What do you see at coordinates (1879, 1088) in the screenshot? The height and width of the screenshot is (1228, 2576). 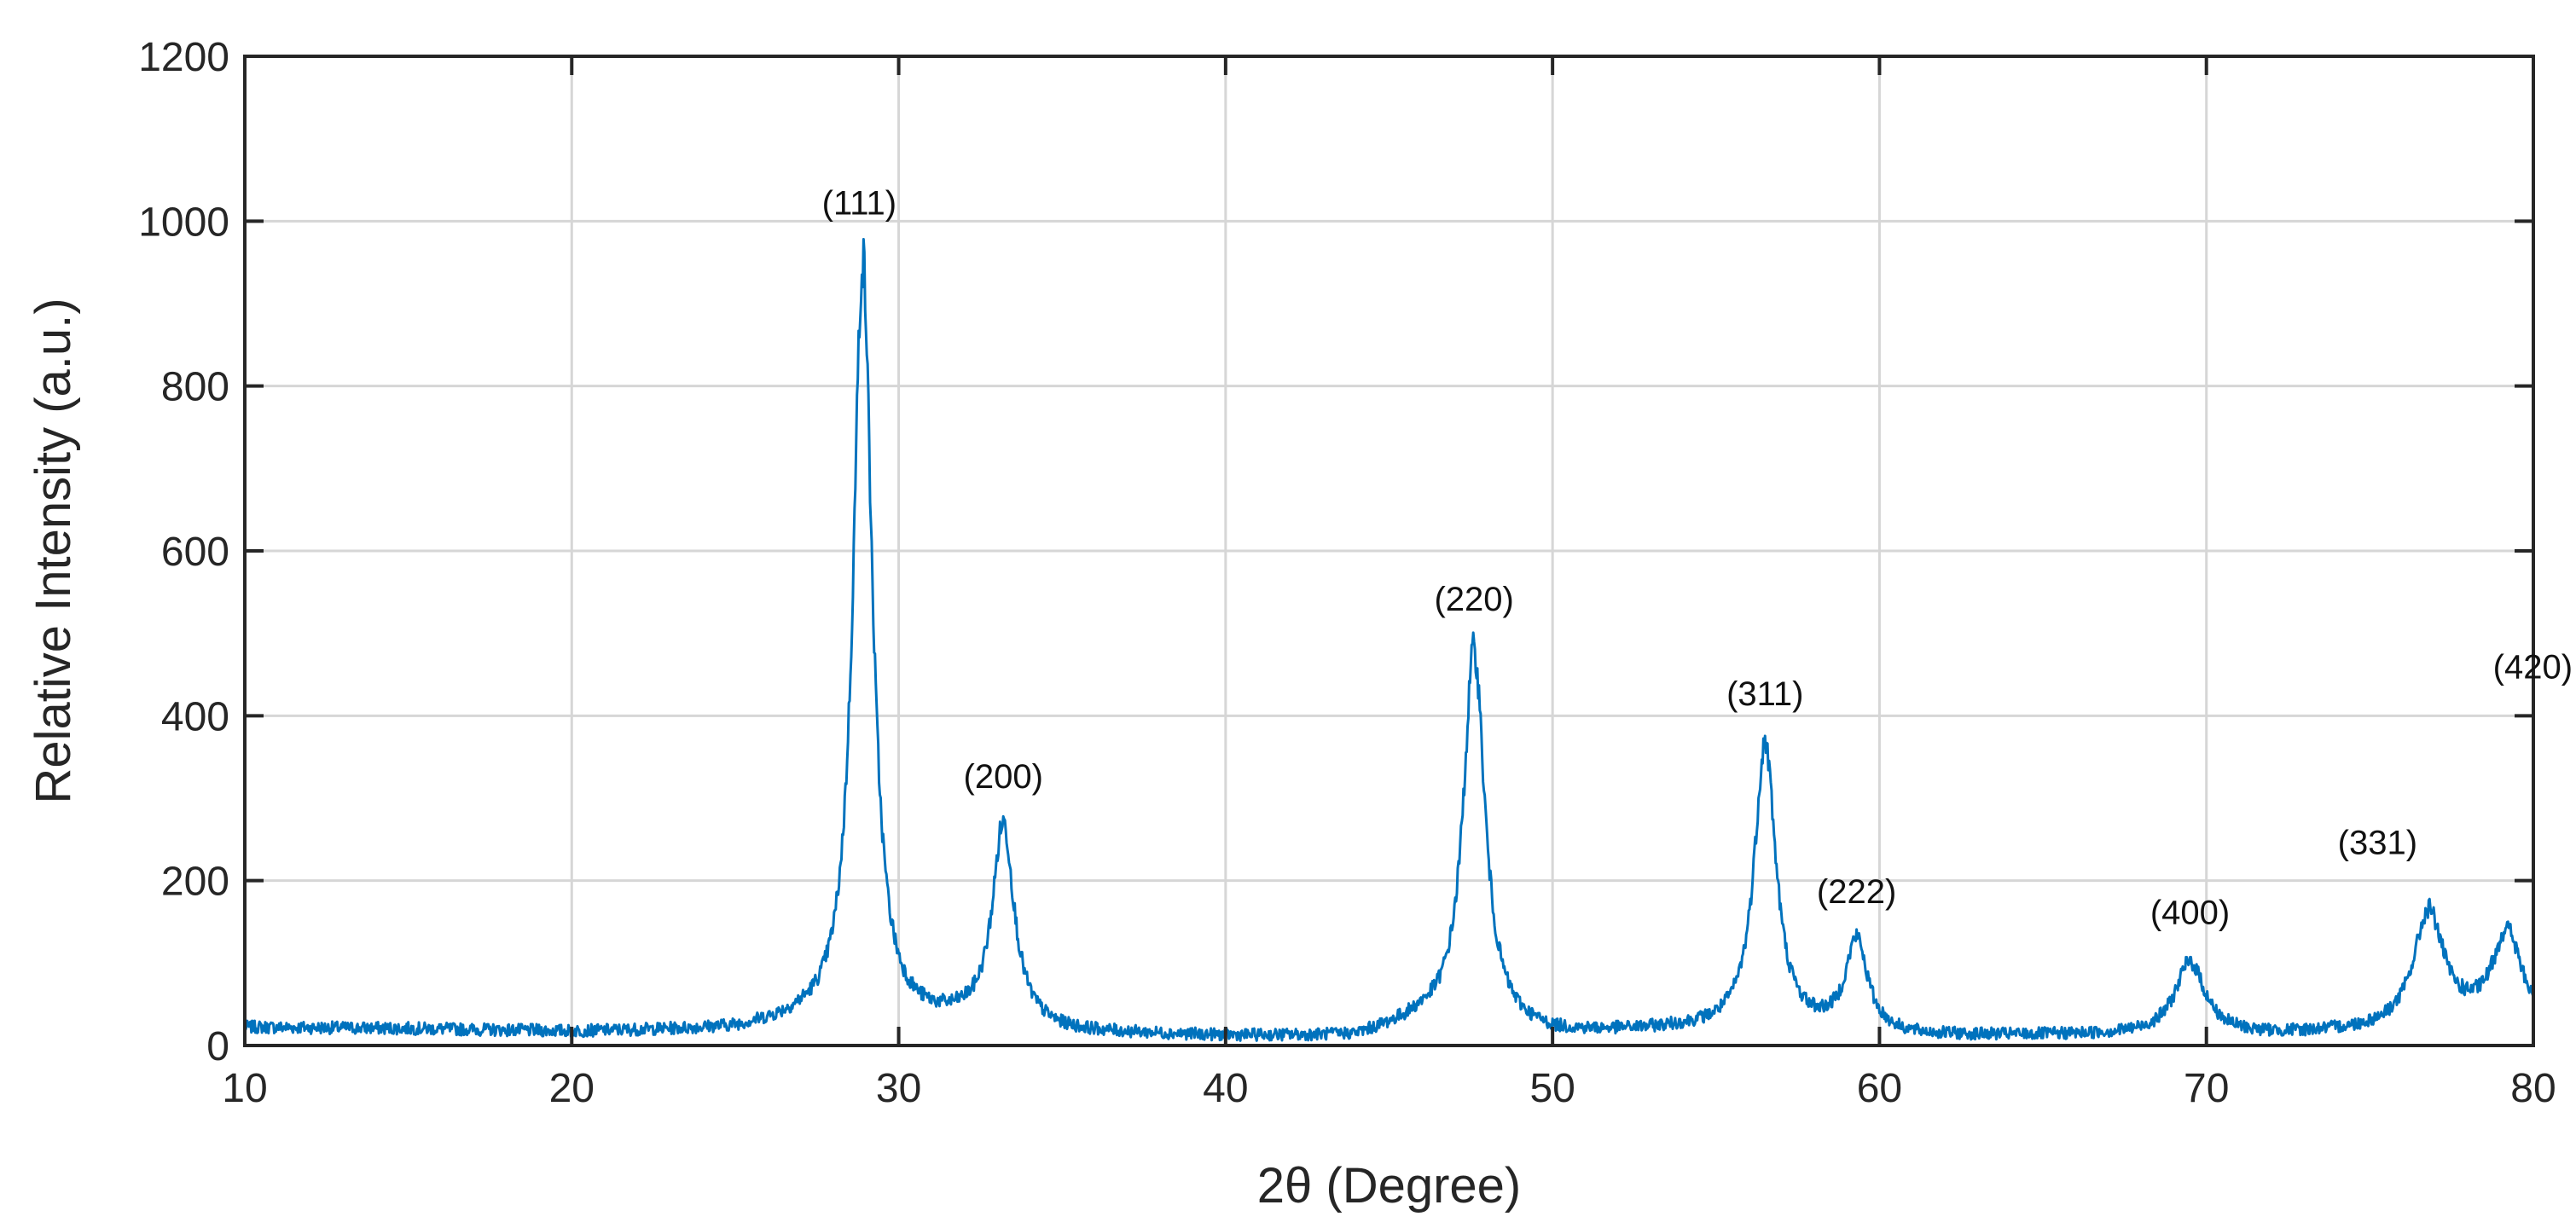 I see `x-tick-label: 60` at bounding box center [1879, 1088].